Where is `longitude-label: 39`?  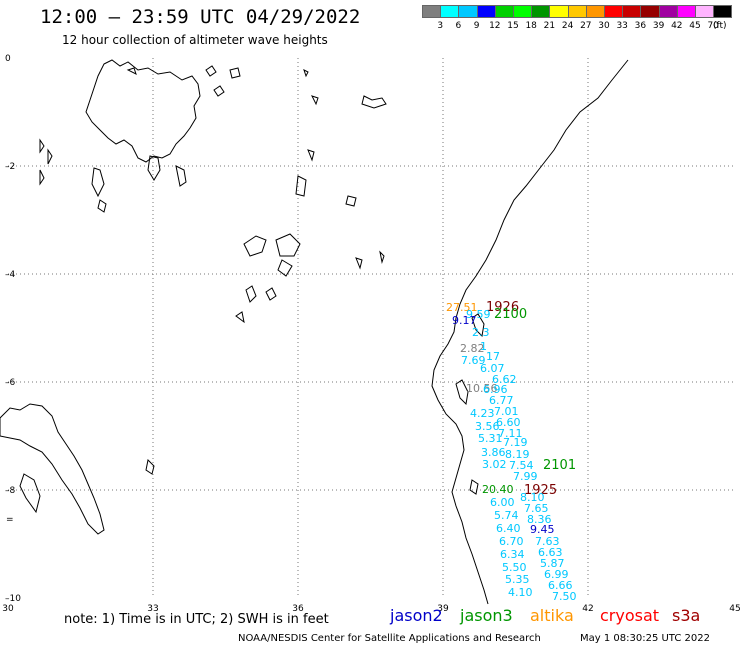
longitude-label: 39 is located at coordinates (443, 609).